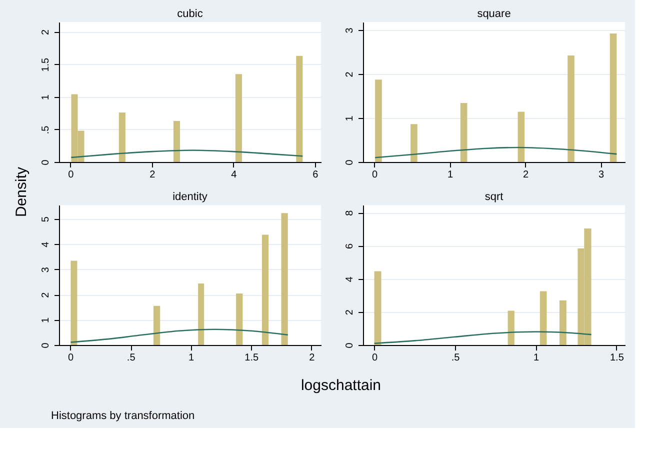 This screenshot has width=662, height=466. I want to click on chart-title: identity, so click(190, 197).